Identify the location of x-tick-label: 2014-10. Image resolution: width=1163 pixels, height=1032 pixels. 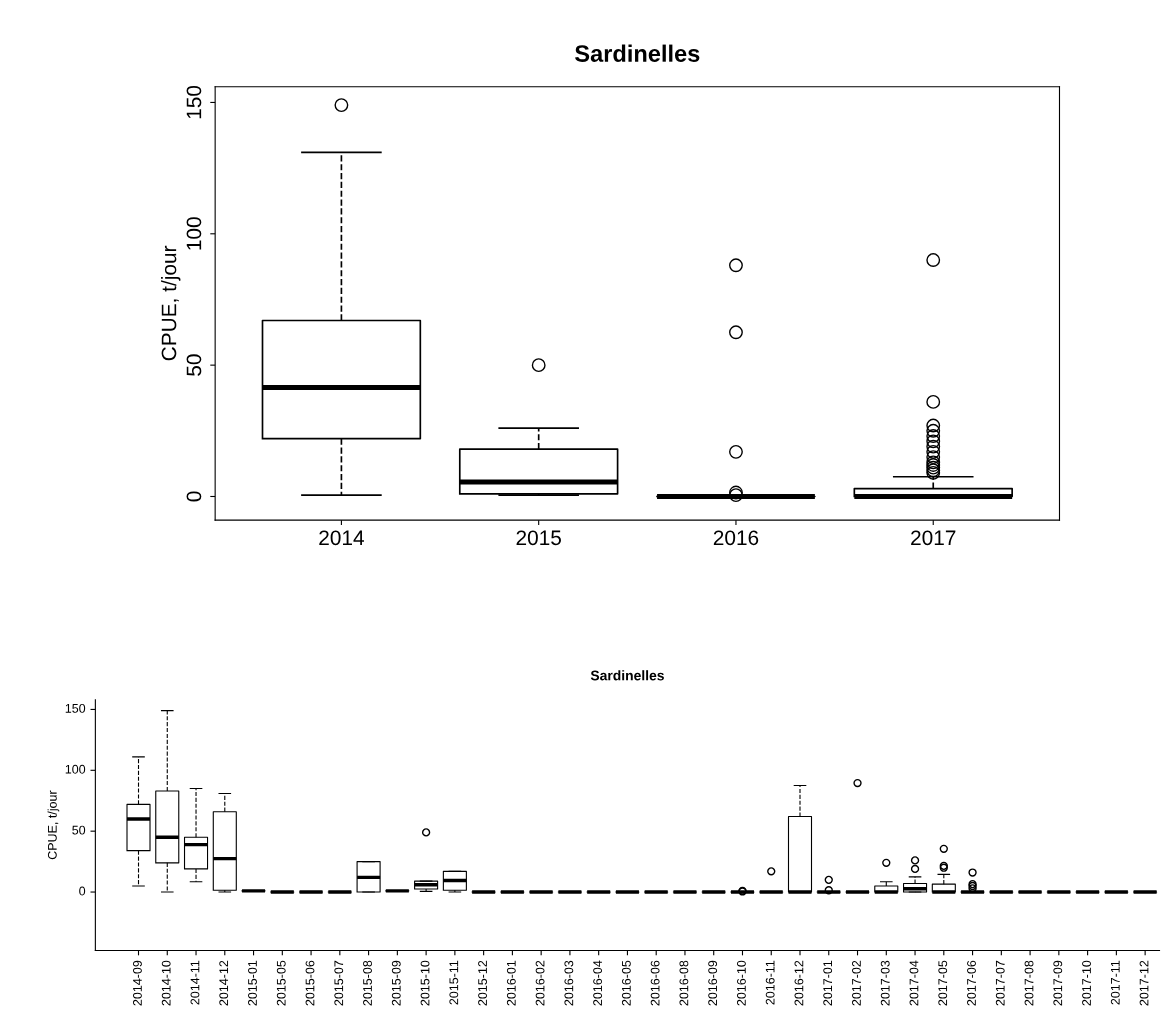
(166, 983).